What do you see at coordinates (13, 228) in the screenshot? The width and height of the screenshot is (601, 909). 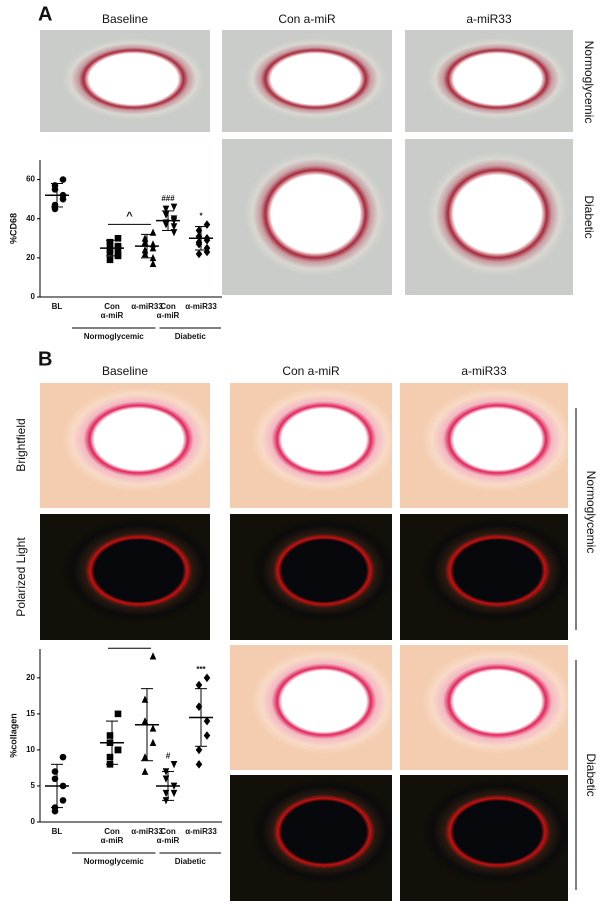 I see `y-axis-label: %CD68` at bounding box center [13, 228].